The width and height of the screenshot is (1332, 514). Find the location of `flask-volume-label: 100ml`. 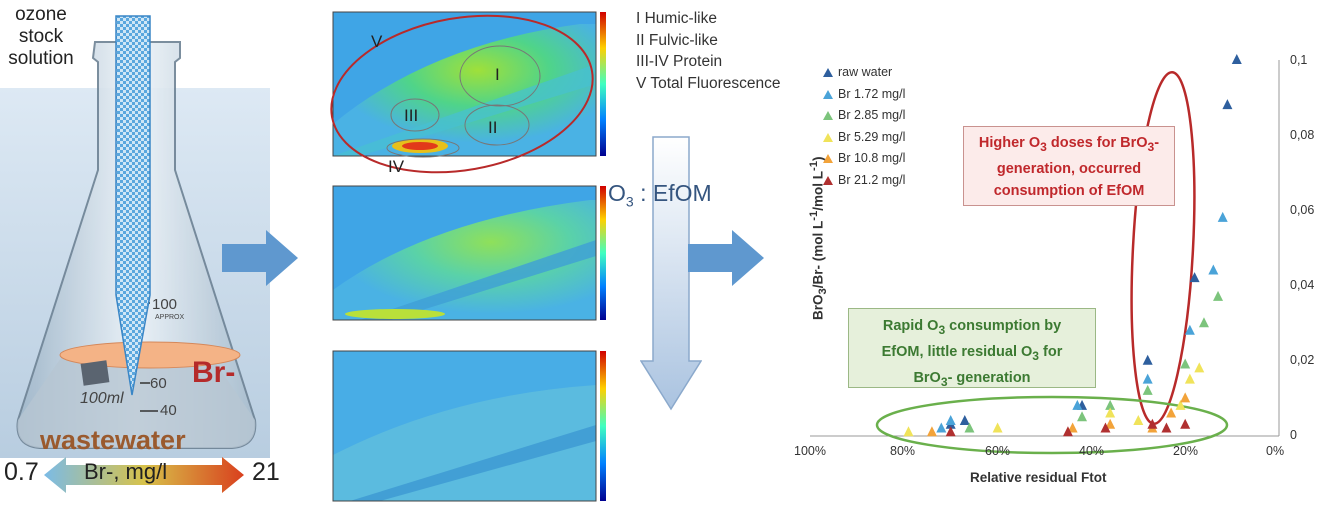

flask-volume-label: 100ml is located at coordinates (102, 398).